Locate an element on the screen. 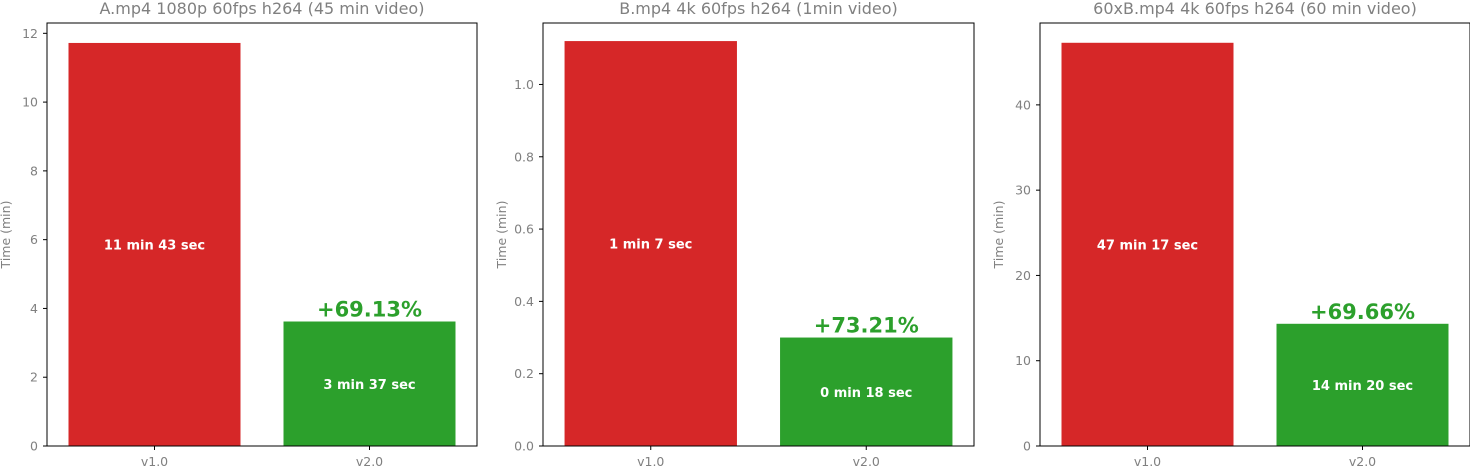 Image resolution: width=1470 pixels, height=470 pixels. bar-value-label: 3 min 37 sec is located at coordinates (369, 385).